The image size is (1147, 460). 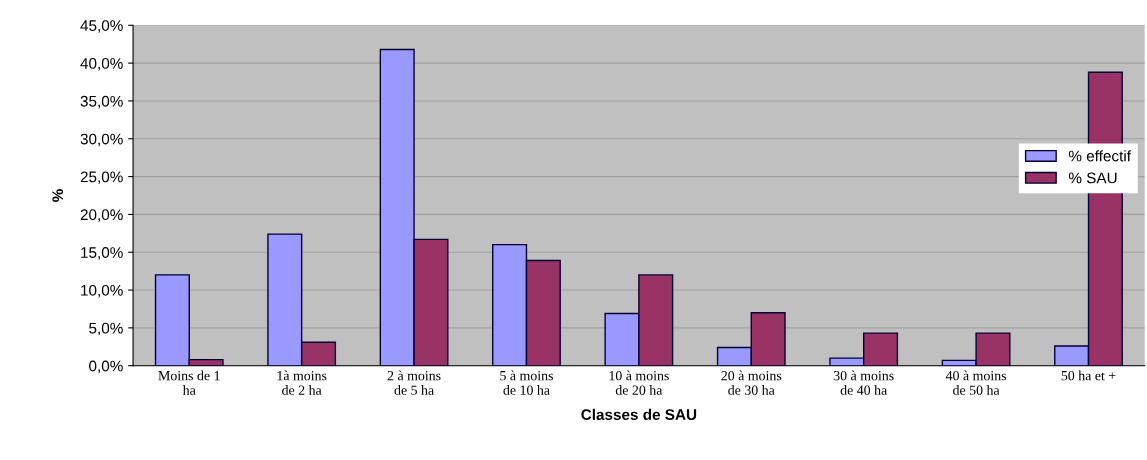 I want to click on x-tick-label: 1à moins de 2 ha, so click(x=302, y=382).